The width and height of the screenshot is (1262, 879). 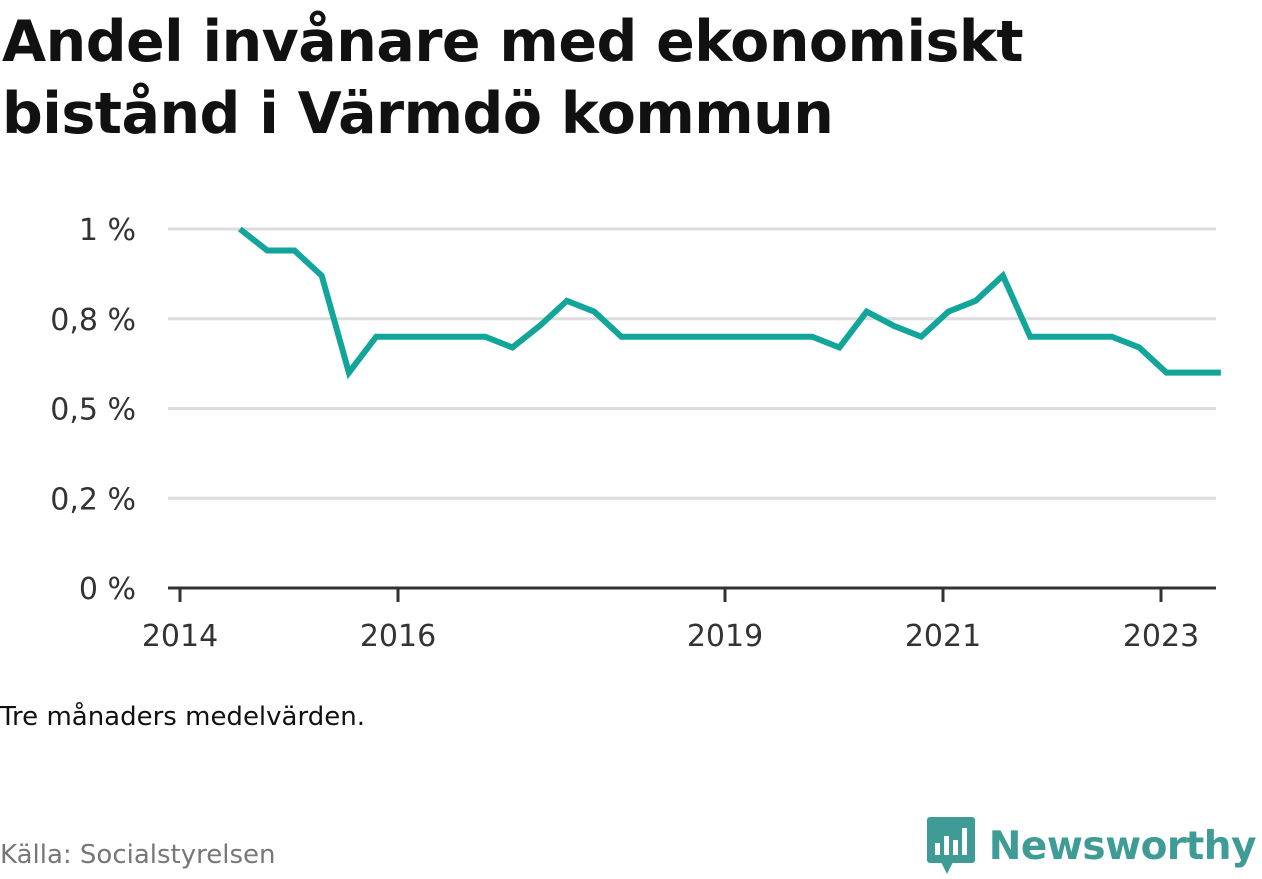 I want to click on x-tick-label: 2019, so click(x=725, y=636).